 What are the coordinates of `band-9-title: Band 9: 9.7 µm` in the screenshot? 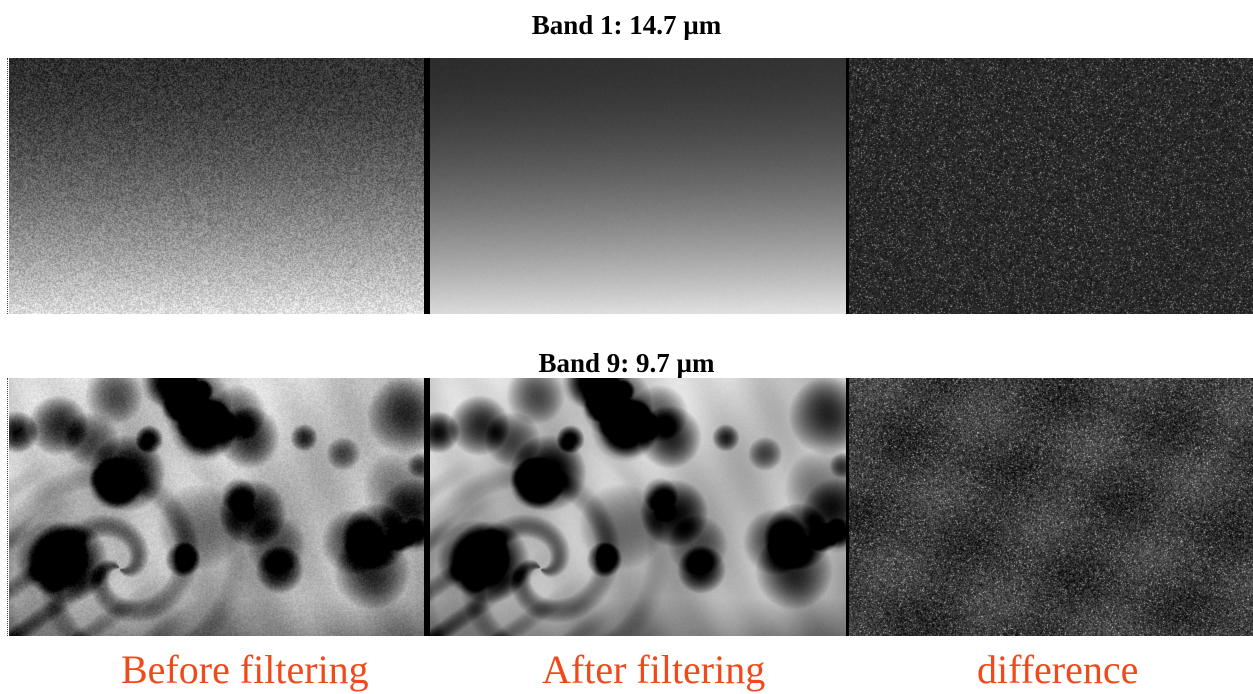 It's located at (626, 363).